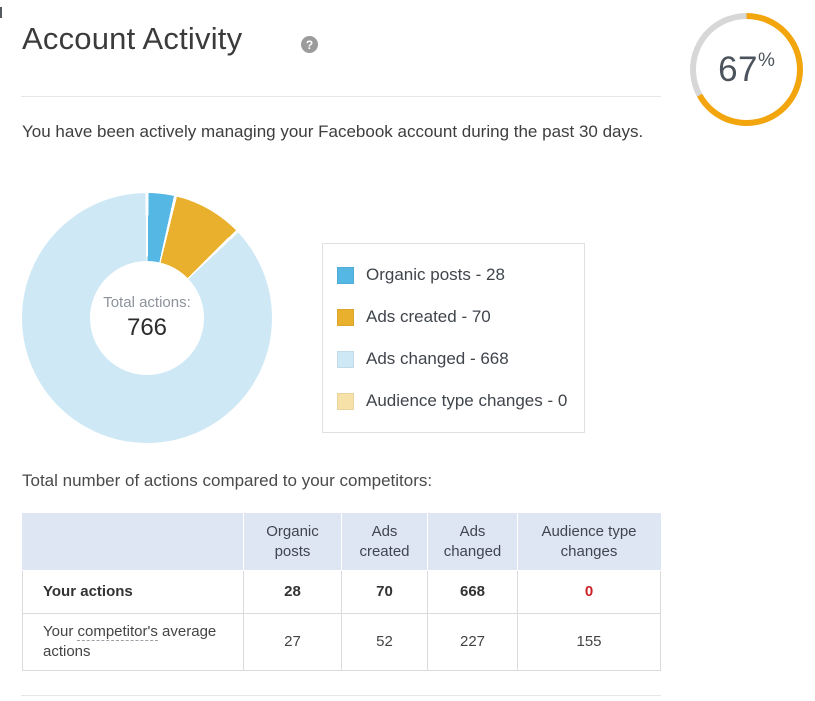 The image size is (815, 701). What do you see at coordinates (435, 274) in the screenshot?
I see `legend-label-organic-posts: Organic posts - 28` at bounding box center [435, 274].